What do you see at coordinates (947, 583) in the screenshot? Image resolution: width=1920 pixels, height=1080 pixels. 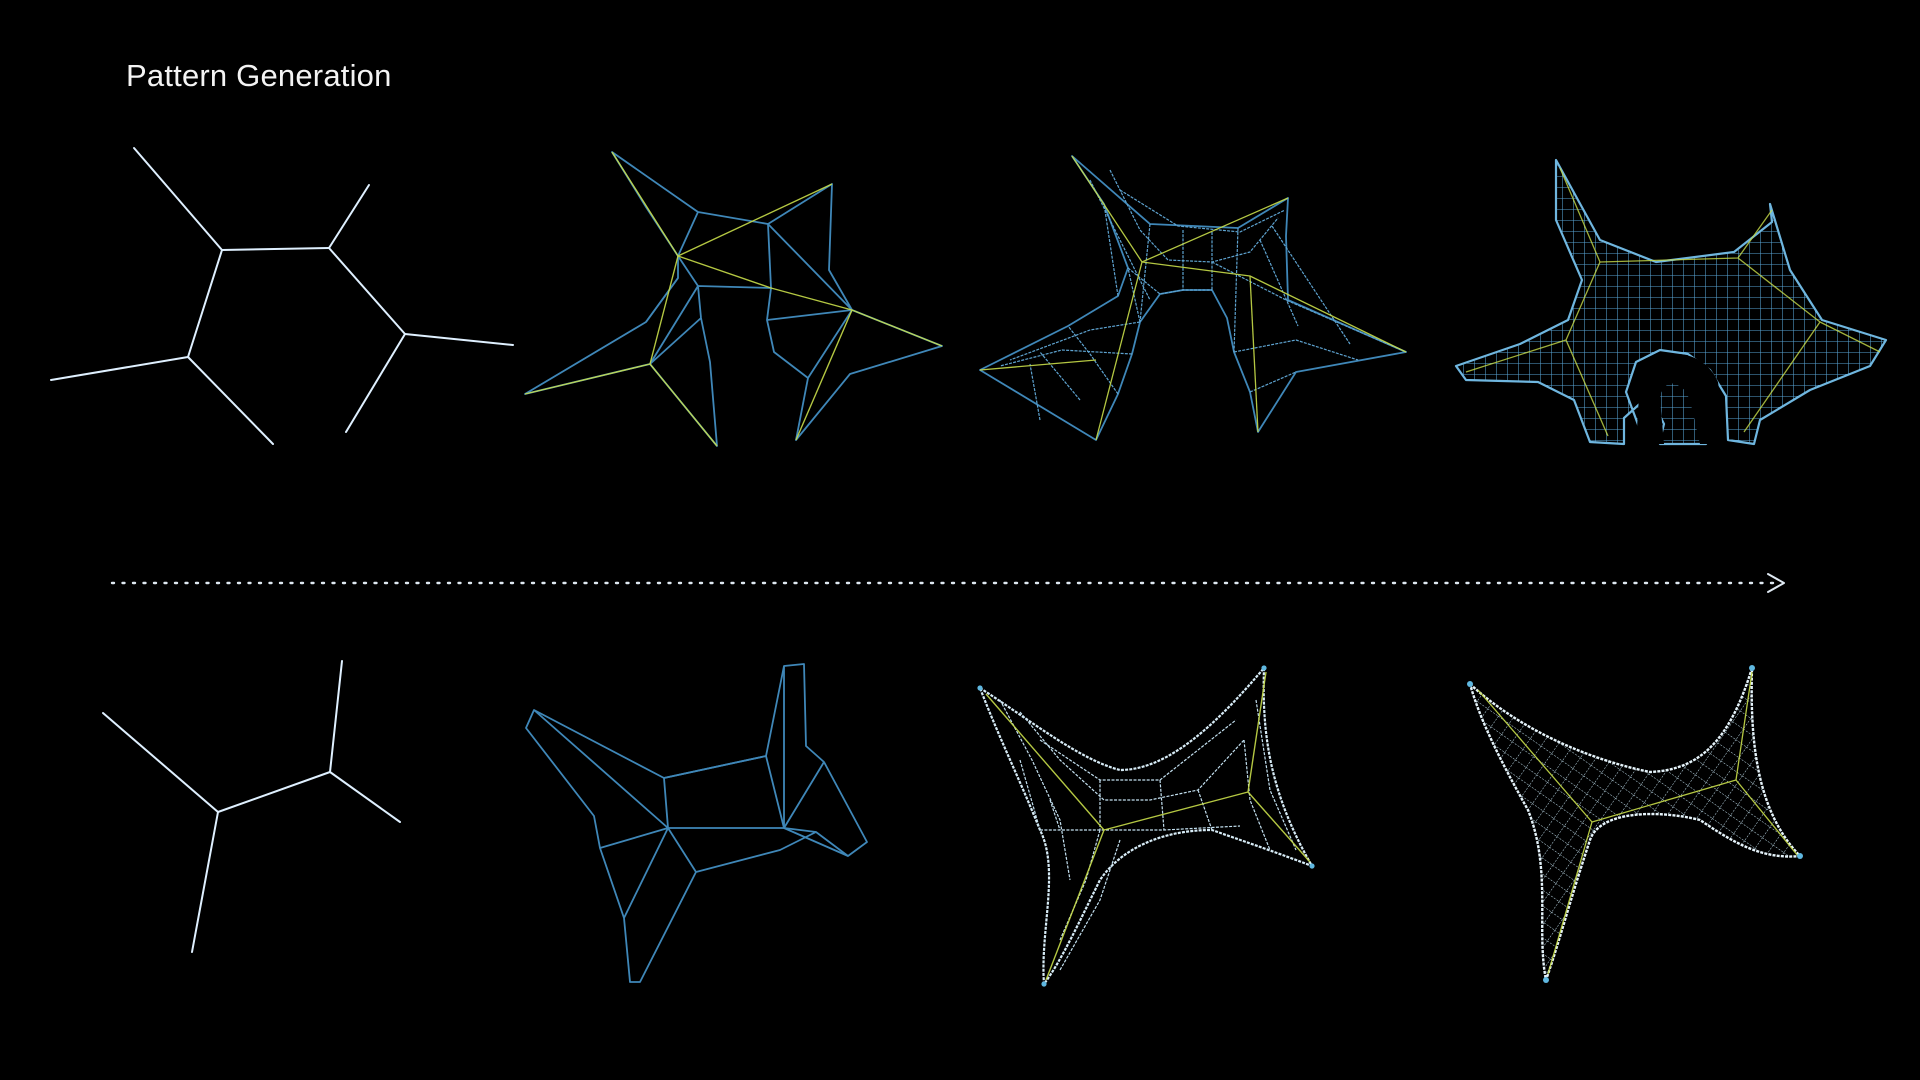 I see `progress-arrow` at bounding box center [947, 583].